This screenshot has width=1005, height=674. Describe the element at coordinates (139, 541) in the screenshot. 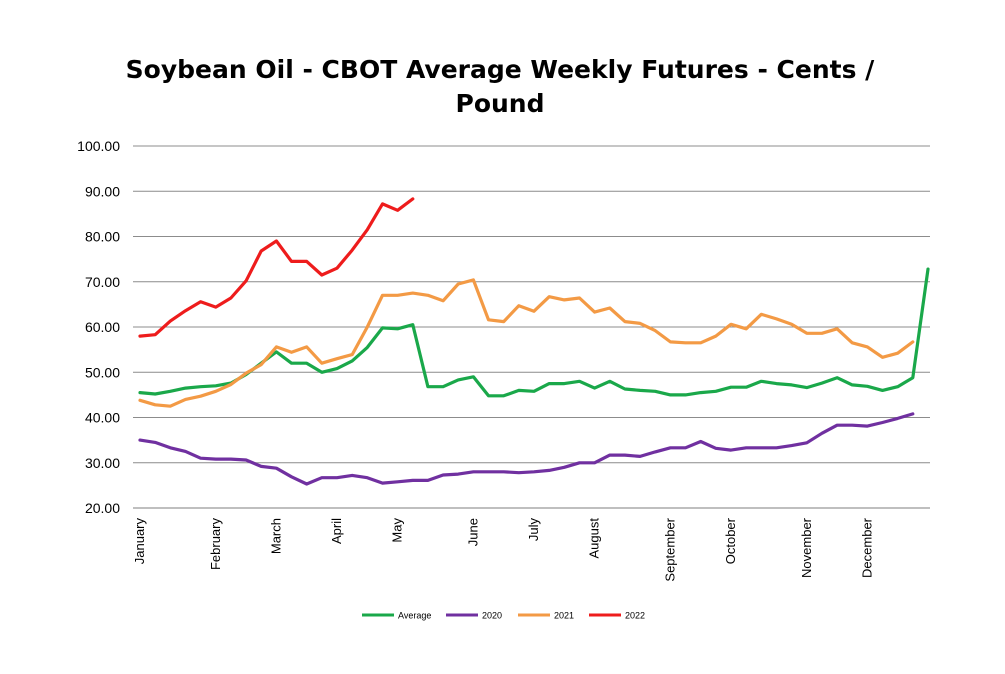

I see `x-tick-label: January` at that location.